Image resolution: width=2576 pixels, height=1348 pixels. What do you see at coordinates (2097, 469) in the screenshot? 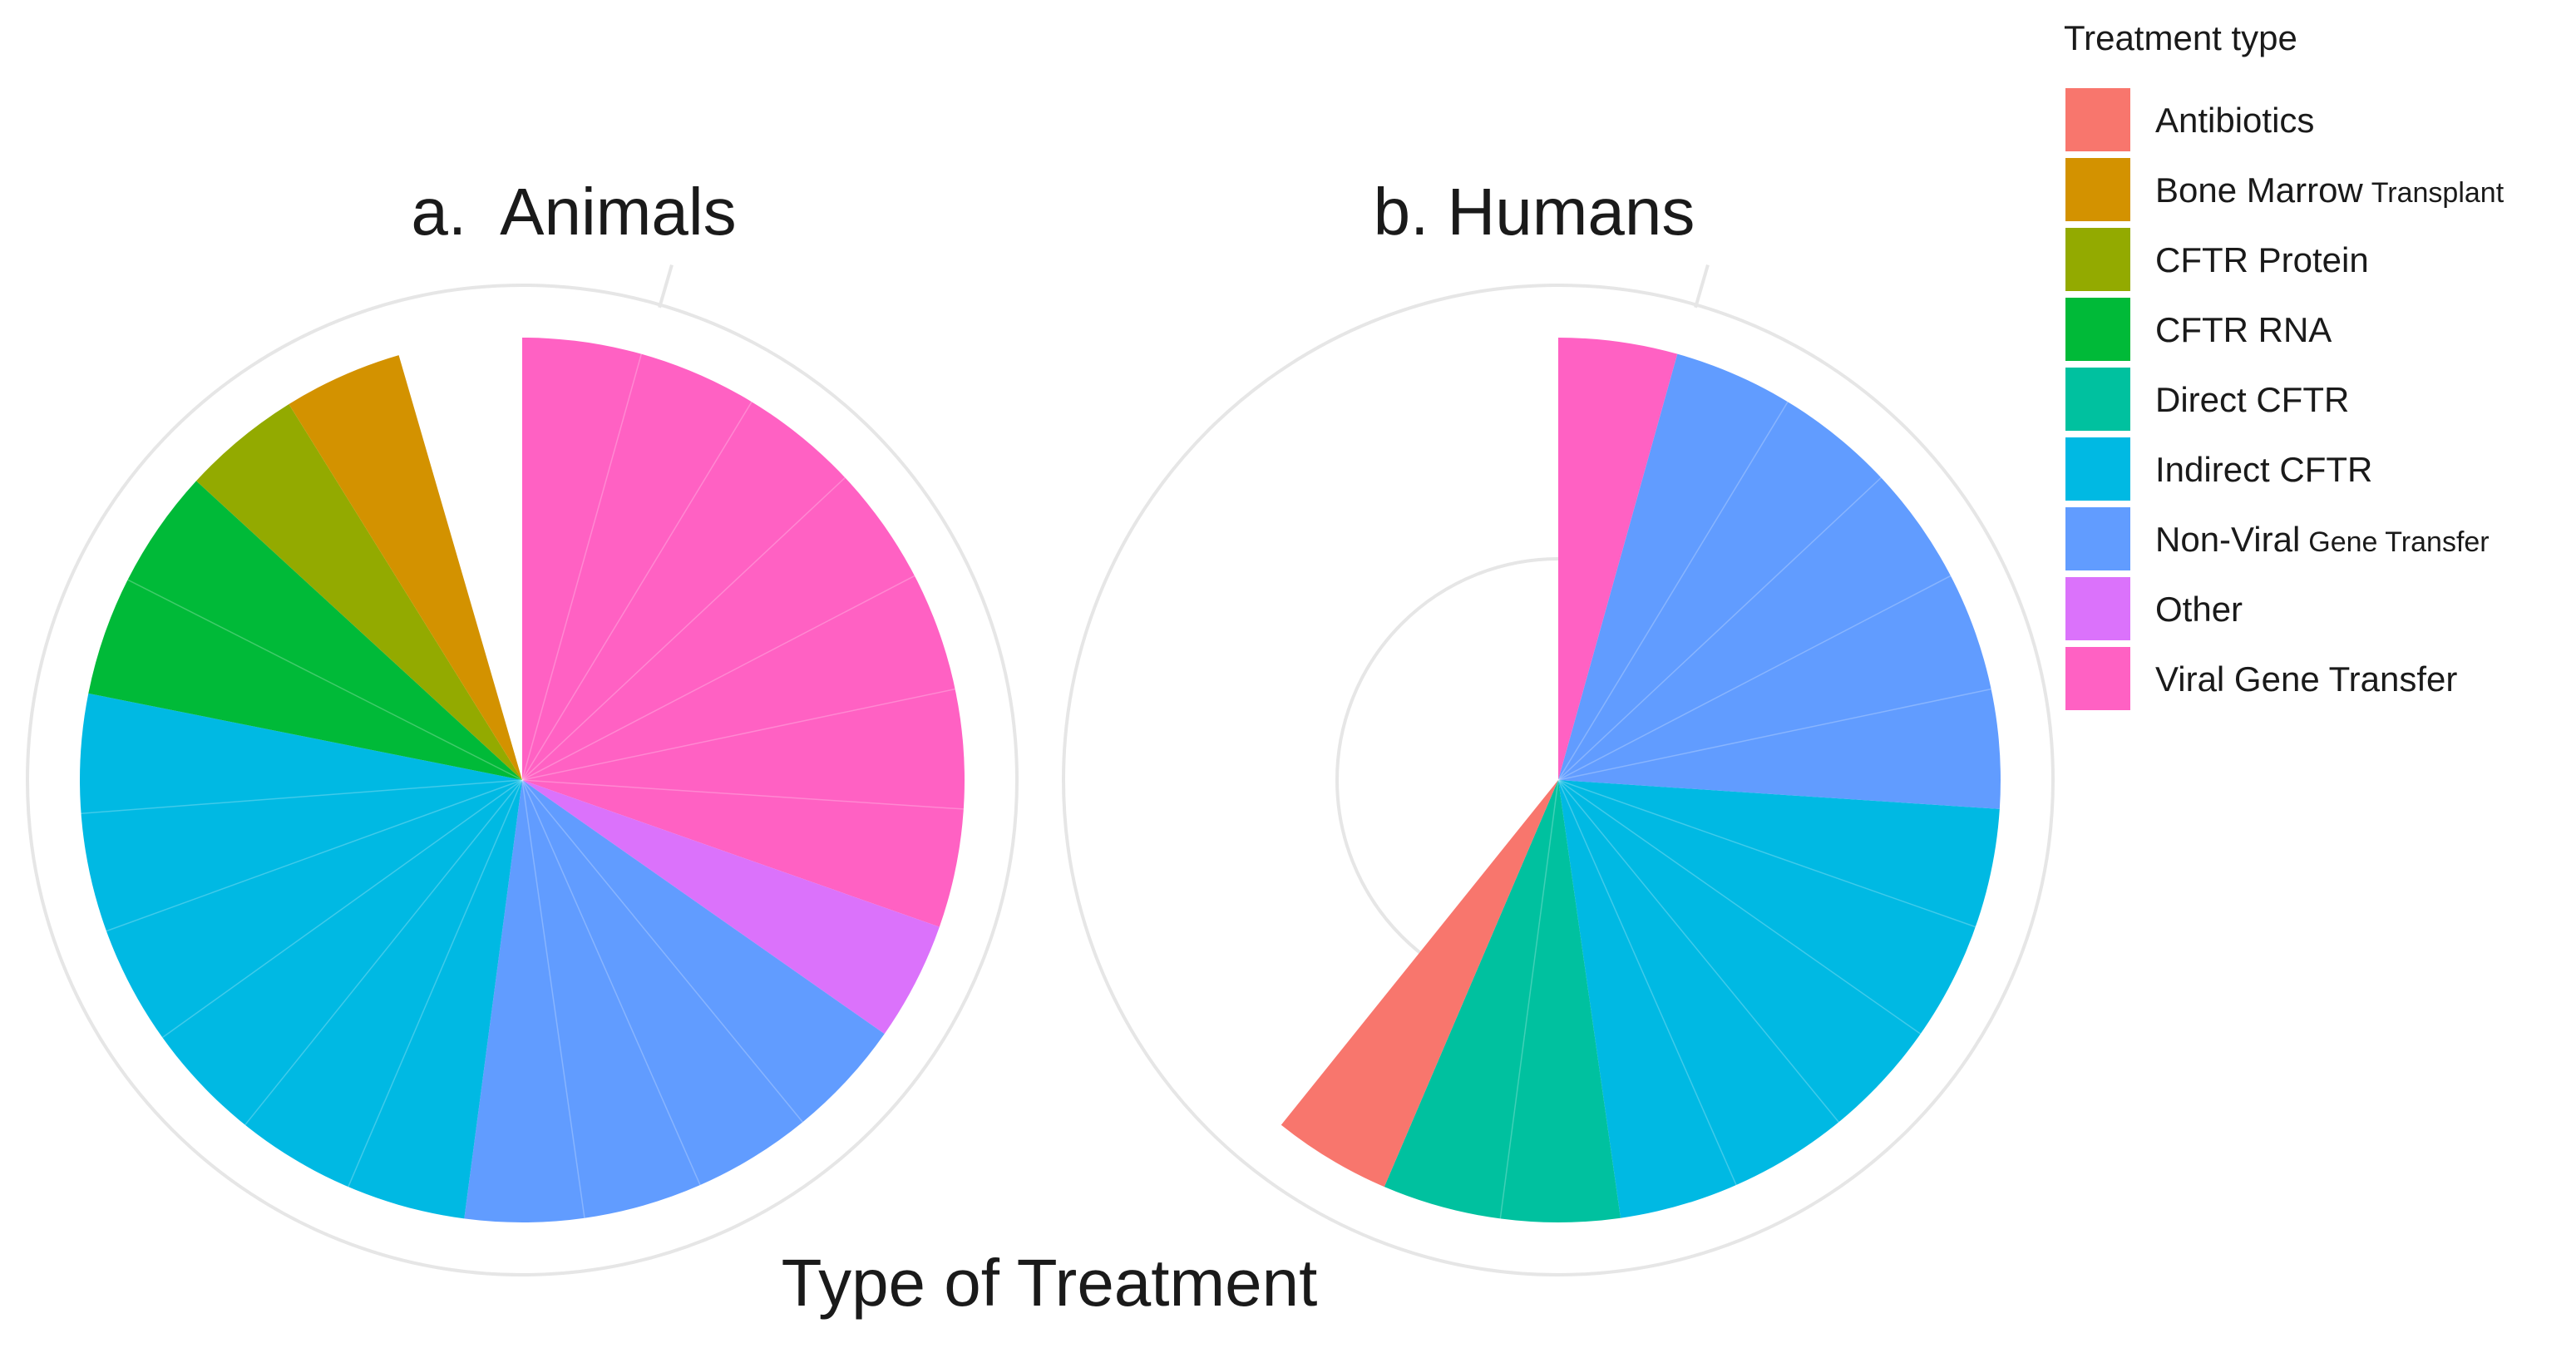
I see `legend-swatch-indirect-cftr` at bounding box center [2097, 469].